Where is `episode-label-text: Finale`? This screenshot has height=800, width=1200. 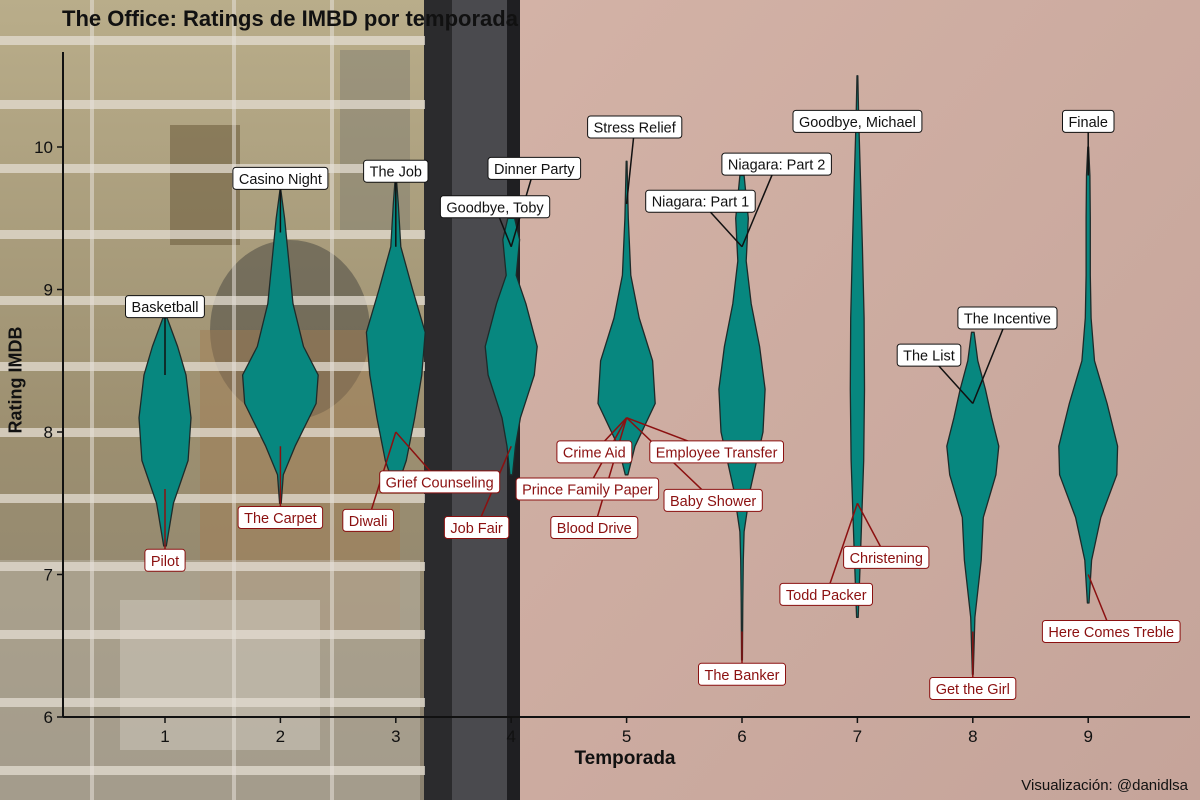
episode-label-text: Finale is located at coordinates (1088, 123).